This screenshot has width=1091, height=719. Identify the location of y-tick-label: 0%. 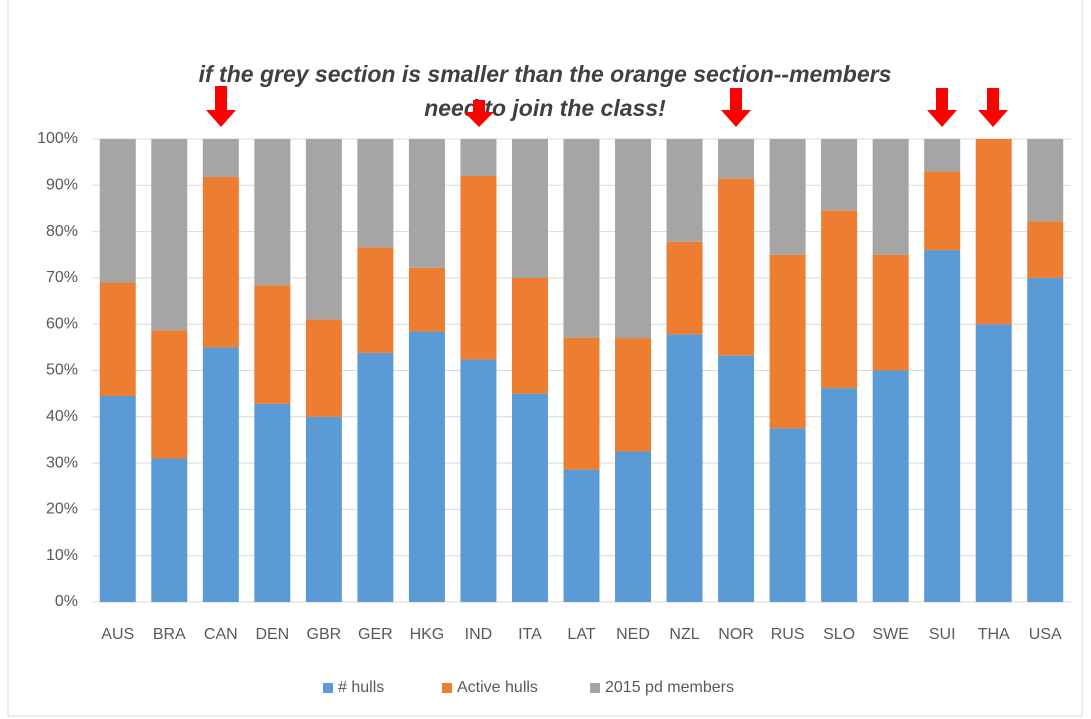
(66, 601).